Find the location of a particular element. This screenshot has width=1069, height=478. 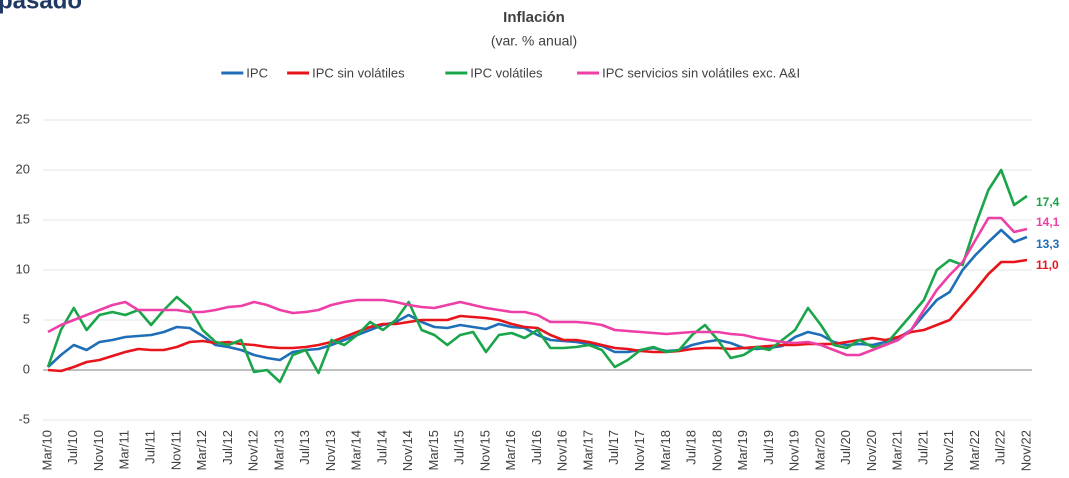

x-tick-label: Nov/10 is located at coordinates (98, 450).